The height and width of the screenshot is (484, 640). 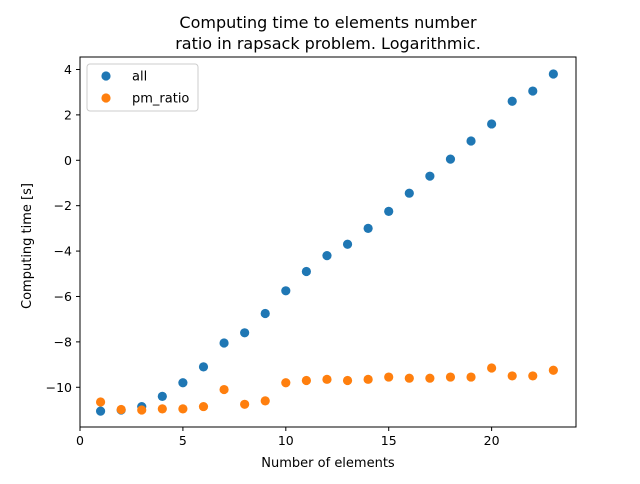 I want to click on y-tick-label: 0, so click(x=68, y=160).